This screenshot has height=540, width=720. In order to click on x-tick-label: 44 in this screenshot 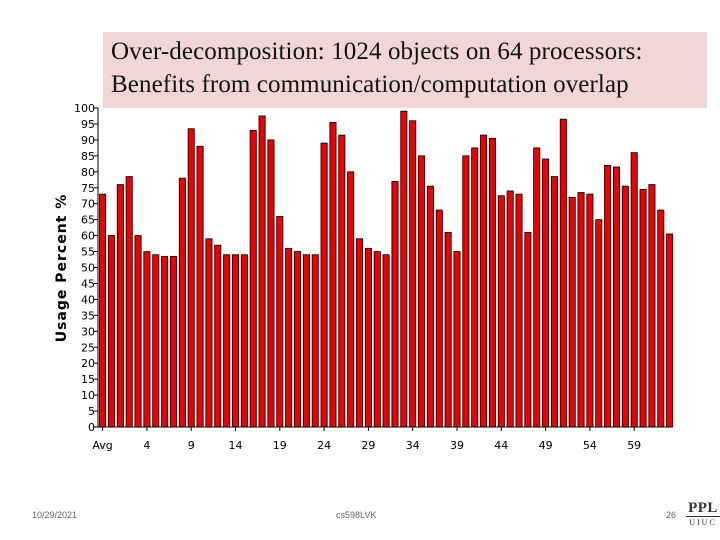, I will do `click(501, 445)`.